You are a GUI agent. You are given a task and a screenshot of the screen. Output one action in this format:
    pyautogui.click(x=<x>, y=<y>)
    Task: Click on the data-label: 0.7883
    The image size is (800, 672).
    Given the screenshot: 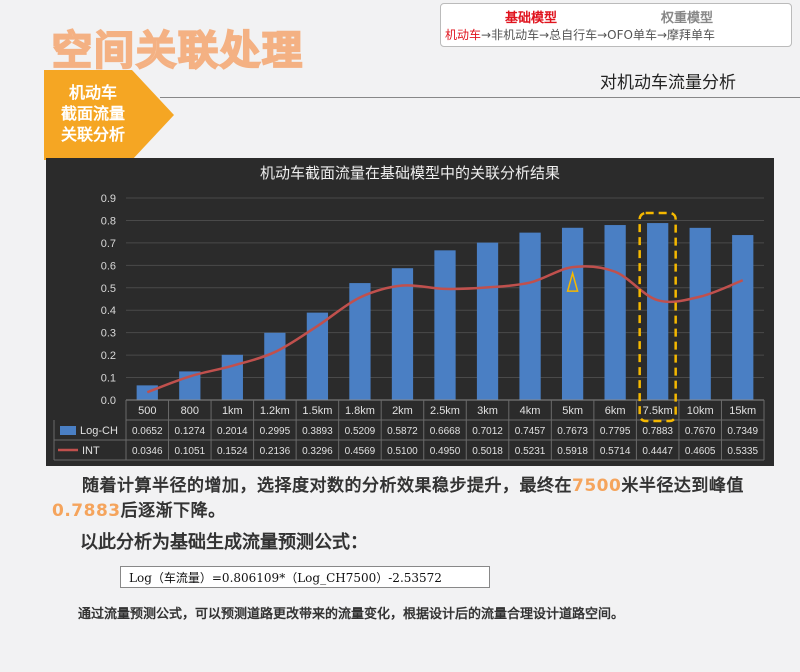 What is the action you would take?
    pyautogui.click(x=657, y=431)
    